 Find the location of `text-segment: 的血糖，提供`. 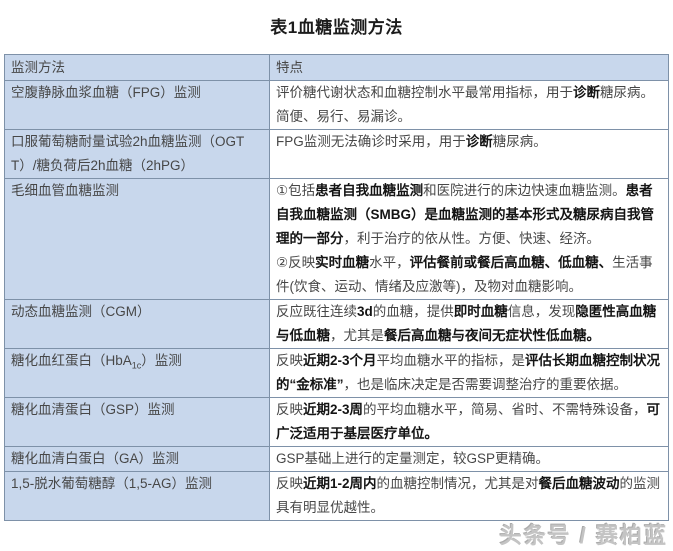

text-segment: 的血糖，提供 is located at coordinates (413, 311).